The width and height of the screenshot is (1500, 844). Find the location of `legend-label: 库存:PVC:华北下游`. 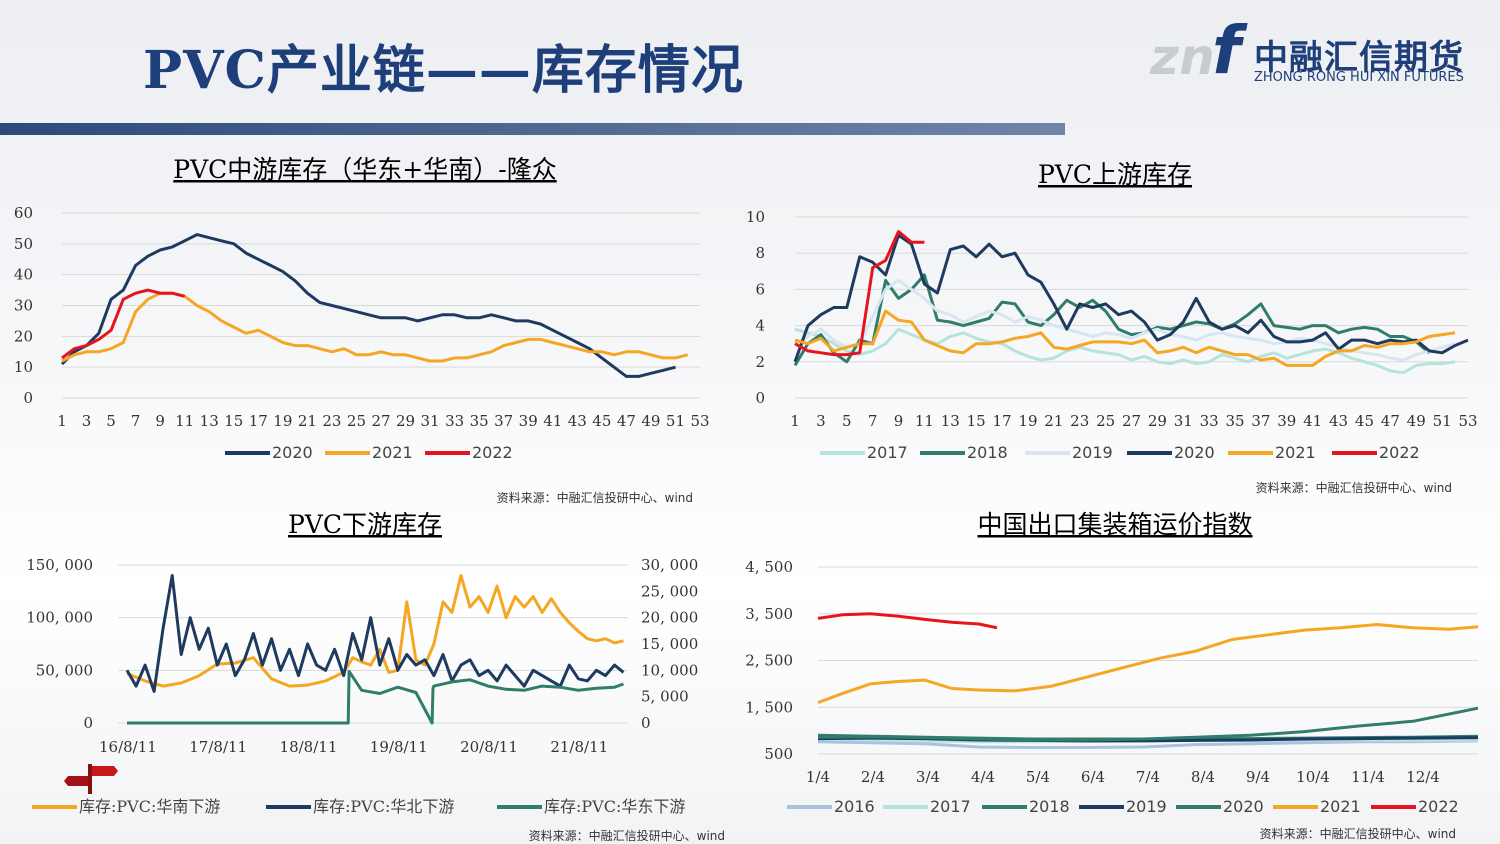

legend-label: 库存:PVC:华北下游 is located at coordinates (383, 806).